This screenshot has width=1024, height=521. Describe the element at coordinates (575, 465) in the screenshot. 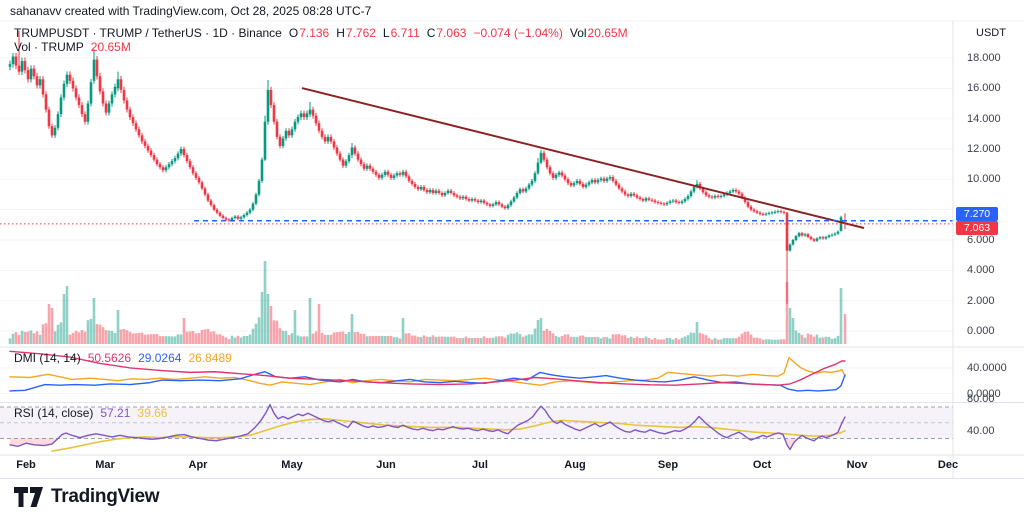

I see `time-axis-label: Aug` at that location.